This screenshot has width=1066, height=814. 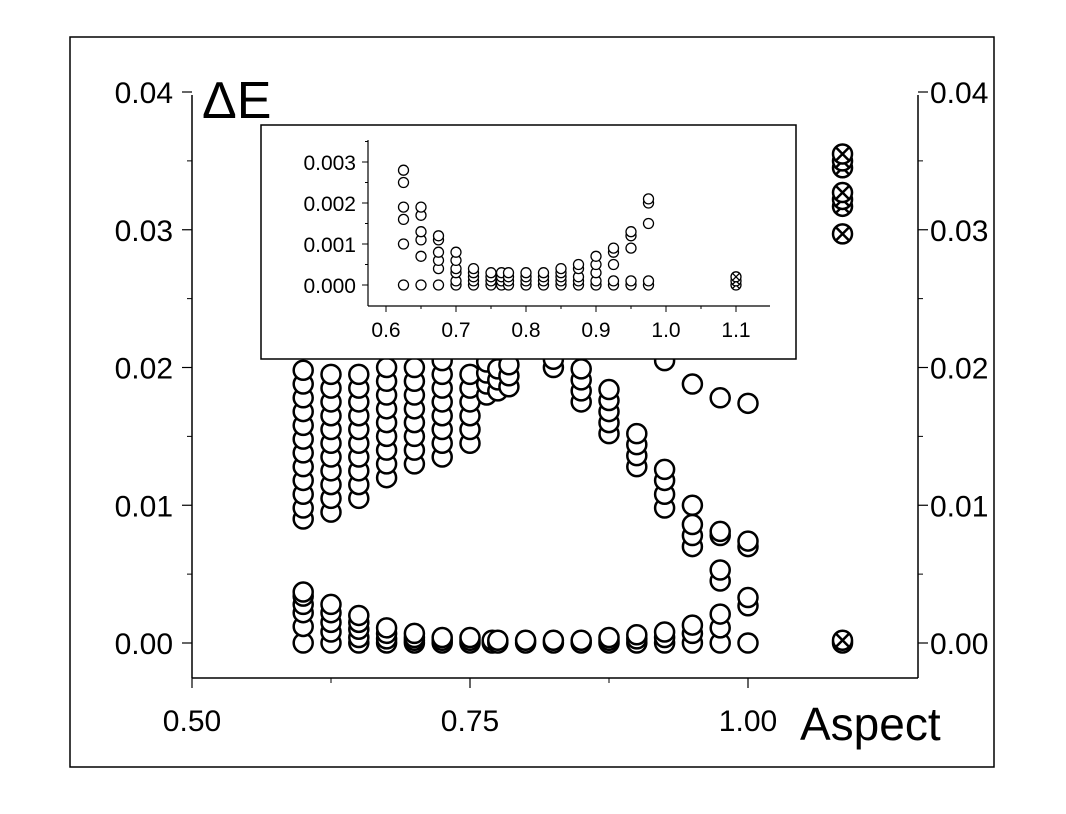 What do you see at coordinates (870, 724) in the screenshot?
I see `main-x-axis-label: Aspect` at bounding box center [870, 724].